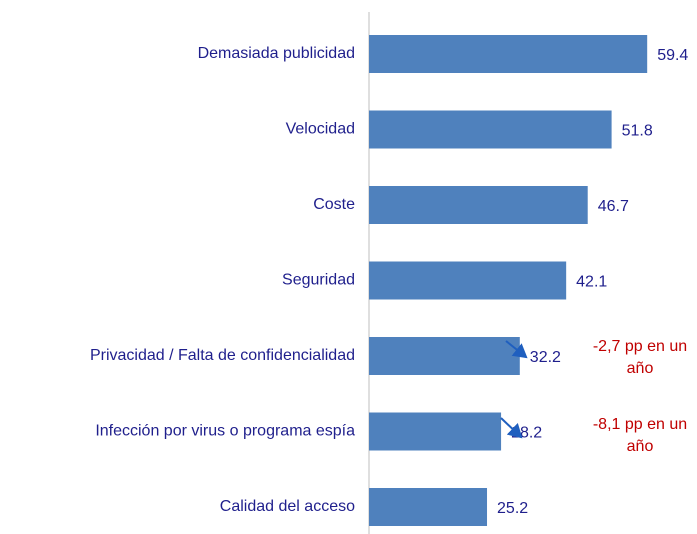  I want to click on category-label: Calidad del acceso, so click(287, 506).